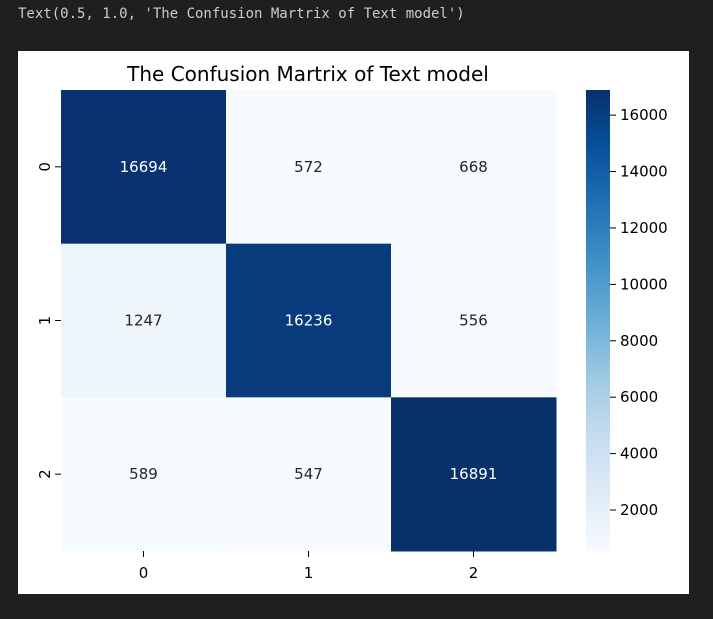 This screenshot has height=619, width=713. I want to click on x-tick-label-1: 1, so click(309, 573).